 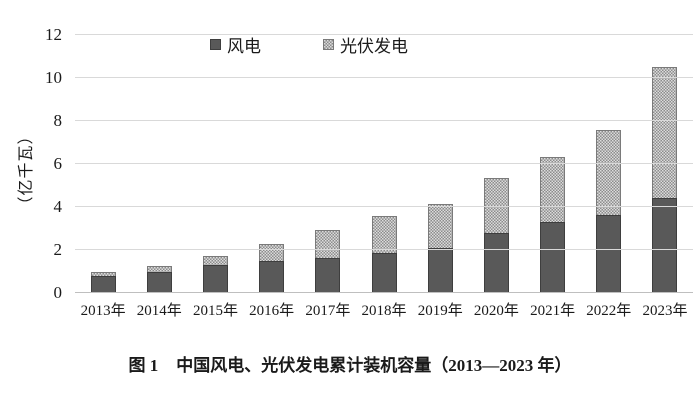 I want to click on bar-stack-2017年, so click(x=328, y=261).